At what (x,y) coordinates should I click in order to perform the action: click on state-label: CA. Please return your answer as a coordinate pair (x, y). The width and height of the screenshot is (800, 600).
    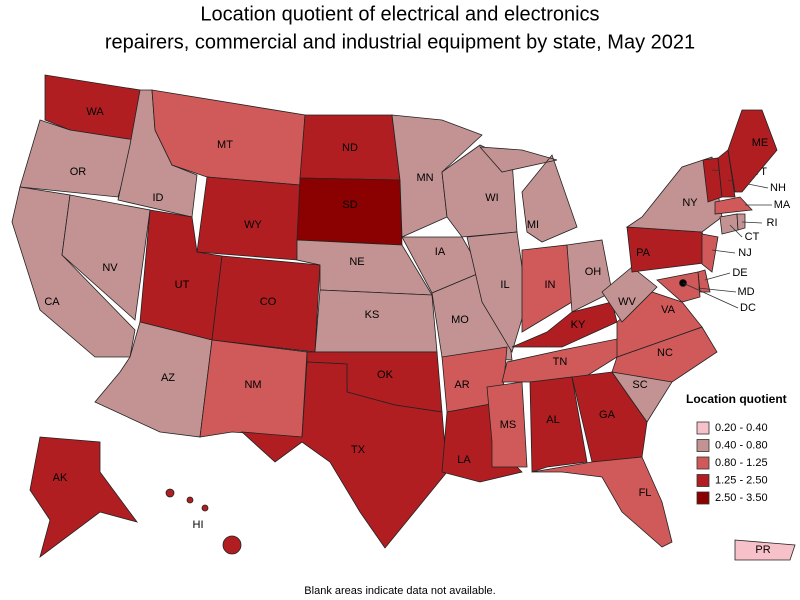
    Looking at the image, I should click on (52, 302).